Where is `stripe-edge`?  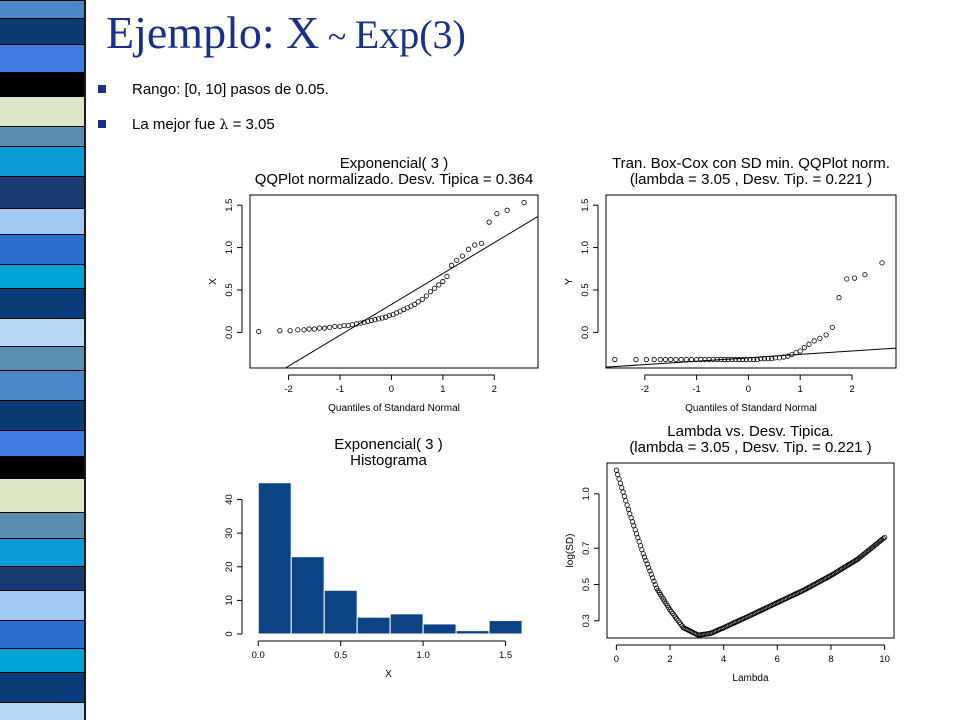
stripe-edge is located at coordinates (85, 360).